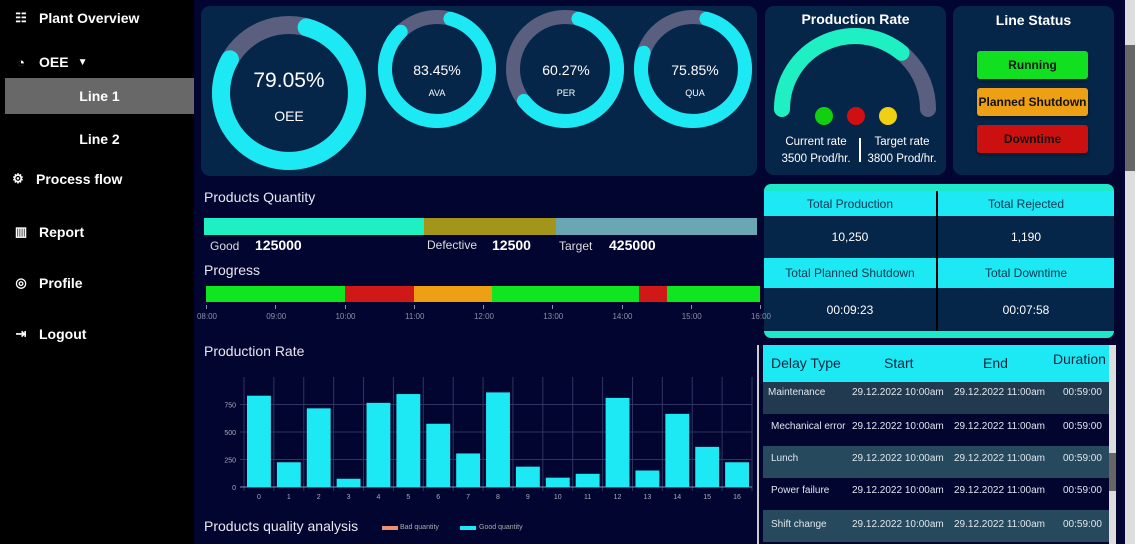 Image resolution: width=1135 pixels, height=544 pixels. I want to click on nav-plant-overview: ☷ Plant Overview, so click(75, 18).